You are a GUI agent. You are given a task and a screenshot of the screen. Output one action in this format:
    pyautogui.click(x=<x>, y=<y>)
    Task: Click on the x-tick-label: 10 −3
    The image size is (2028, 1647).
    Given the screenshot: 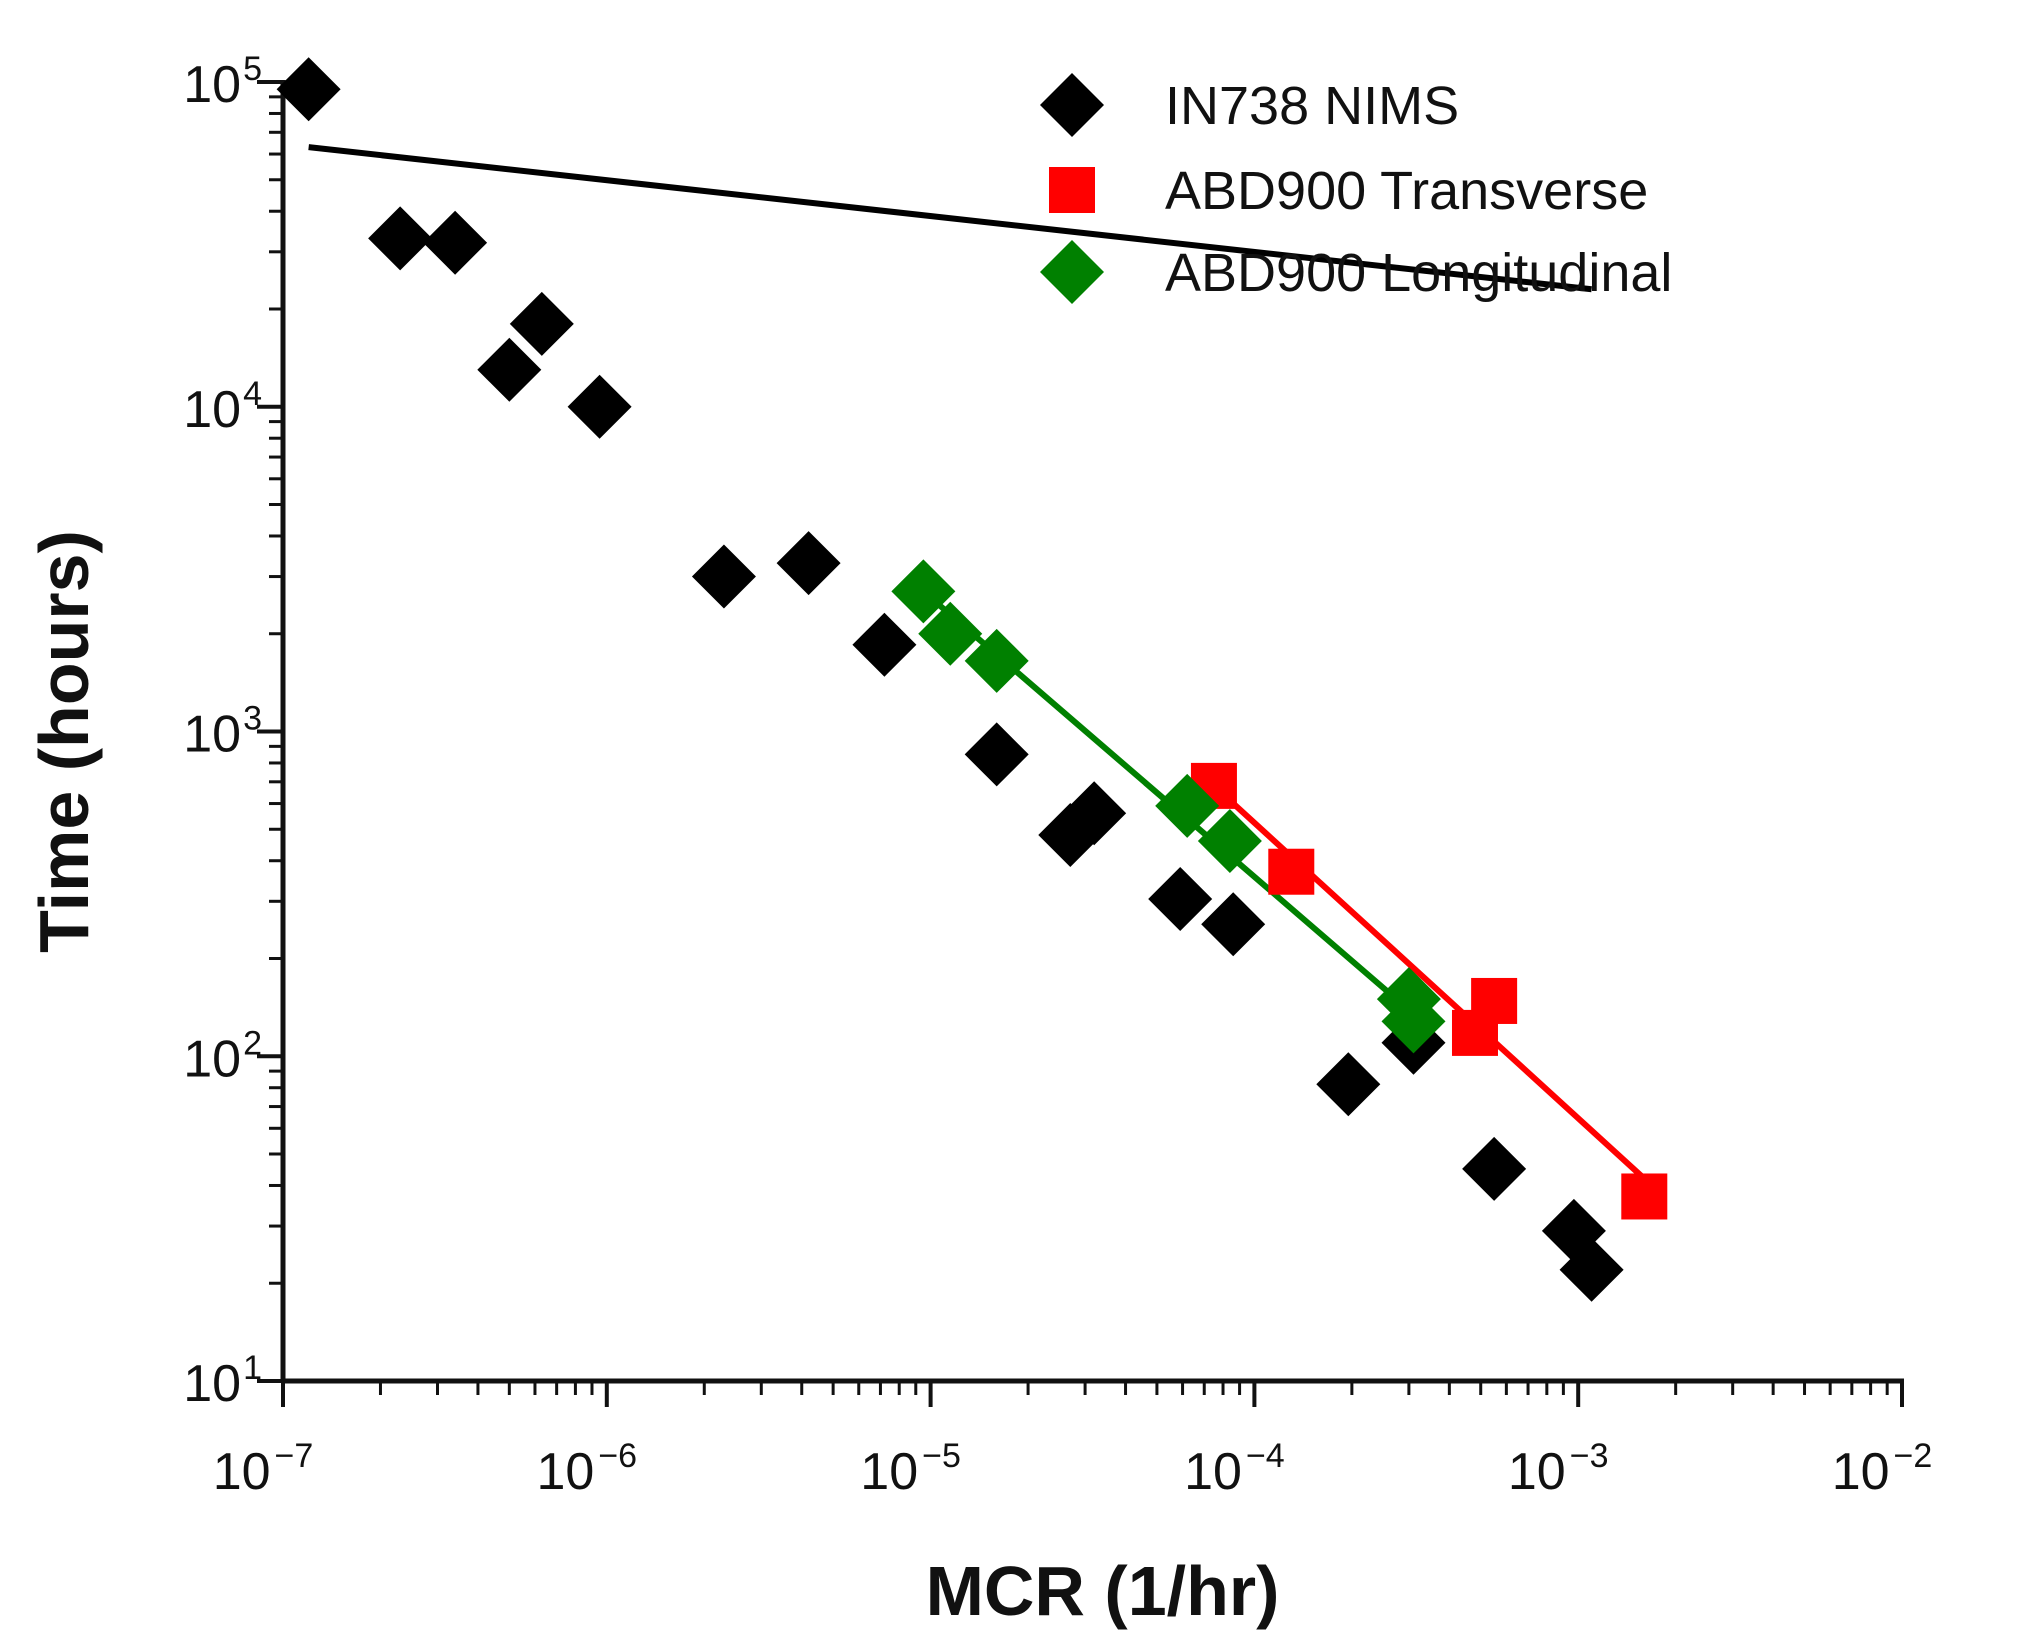 What is the action you would take?
    pyautogui.click(x=1558, y=1469)
    